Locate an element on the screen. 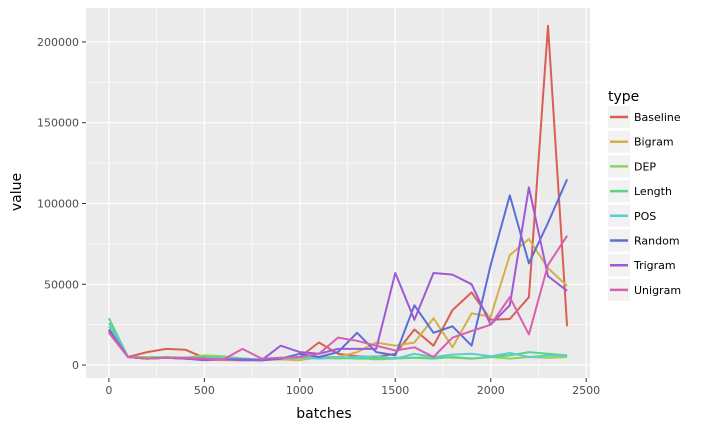  legend-label-bigram: Bigram is located at coordinates (654, 142).